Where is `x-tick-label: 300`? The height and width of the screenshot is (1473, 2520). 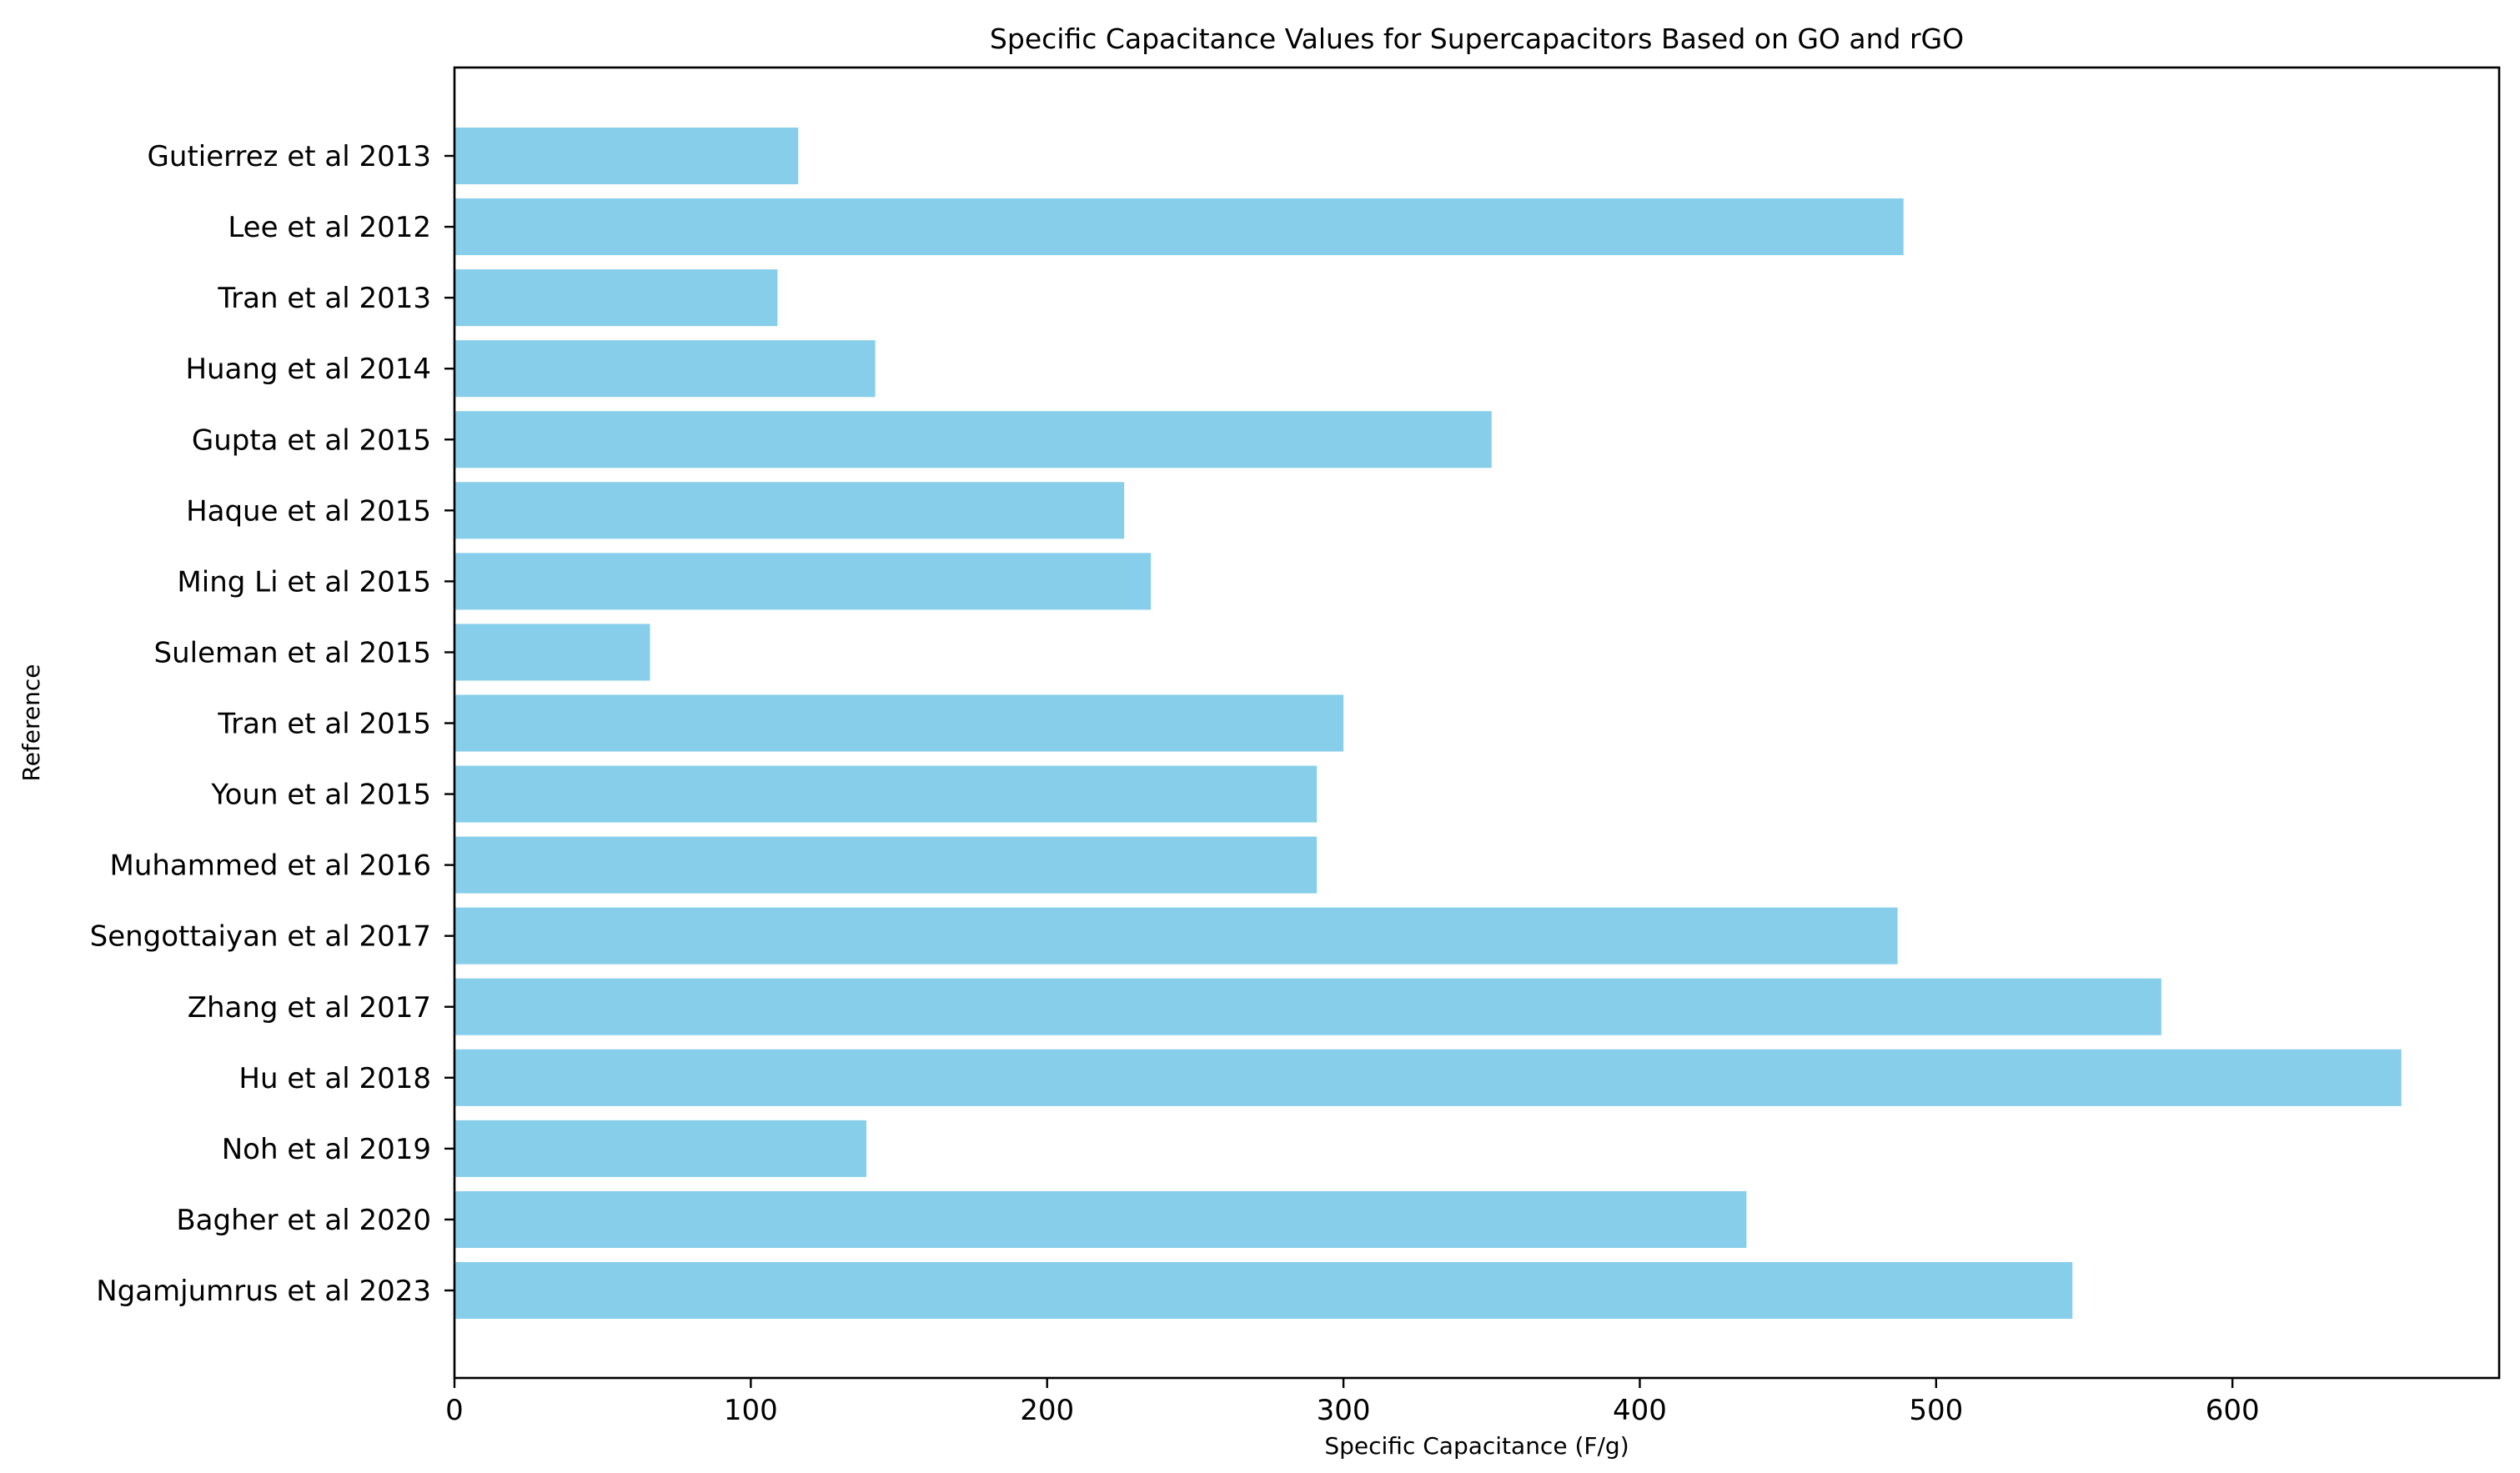
x-tick-label: 300 is located at coordinates (1344, 1410).